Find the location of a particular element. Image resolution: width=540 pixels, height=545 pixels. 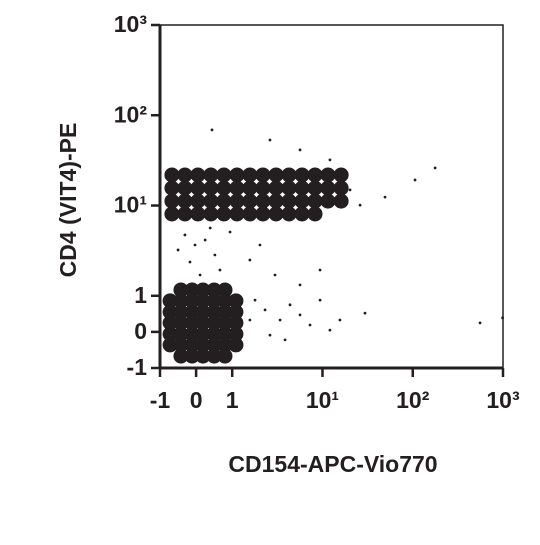

y-axis-title: CD4 (VIT4)-PE is located at coordinates (68, 200).